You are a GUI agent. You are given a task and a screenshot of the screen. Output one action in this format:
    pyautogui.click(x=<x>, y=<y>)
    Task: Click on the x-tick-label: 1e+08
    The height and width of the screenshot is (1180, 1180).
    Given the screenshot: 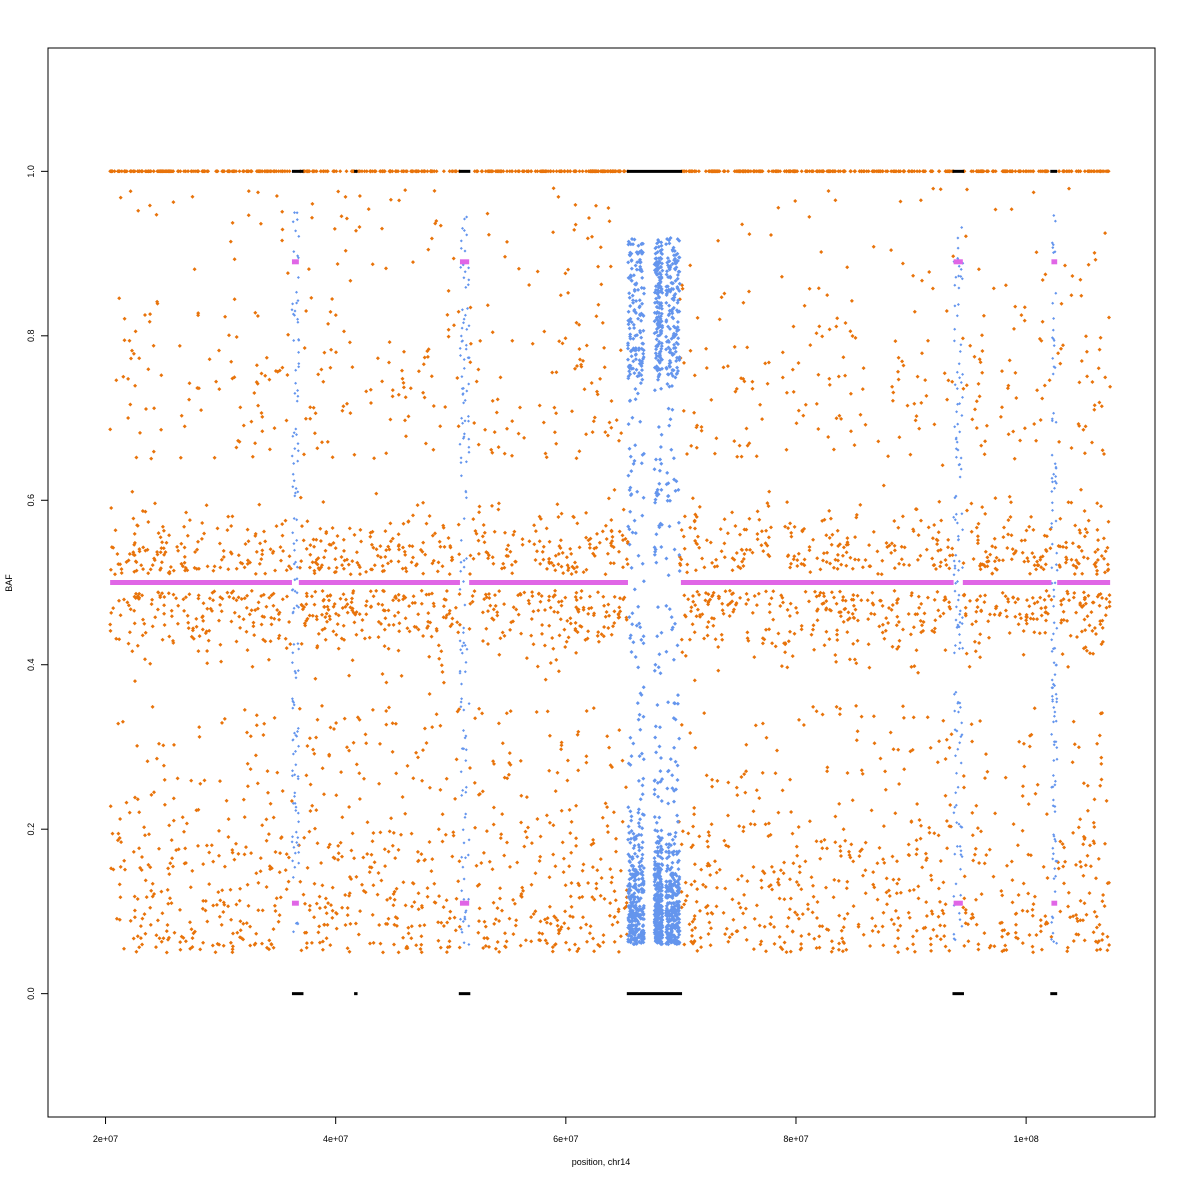 What is the action you would take?
    pyautogui.click(x=1025, y=1139)
    